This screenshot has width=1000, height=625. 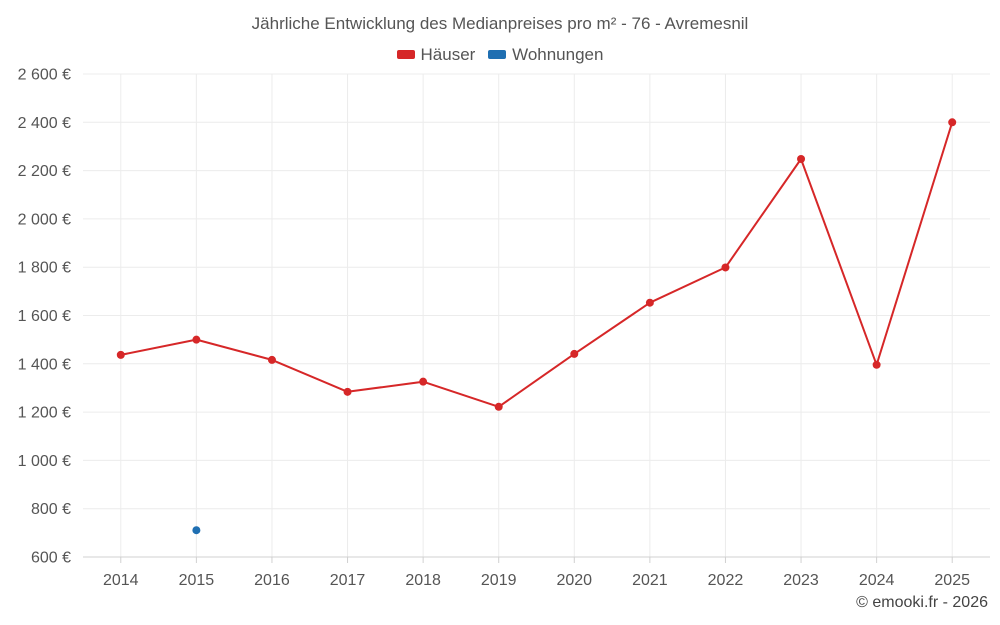 What do you see at coordinates (44, 316) in the screenshot?
I see `y-tick-label: 1 600 €` at bounding box center [44, 316].